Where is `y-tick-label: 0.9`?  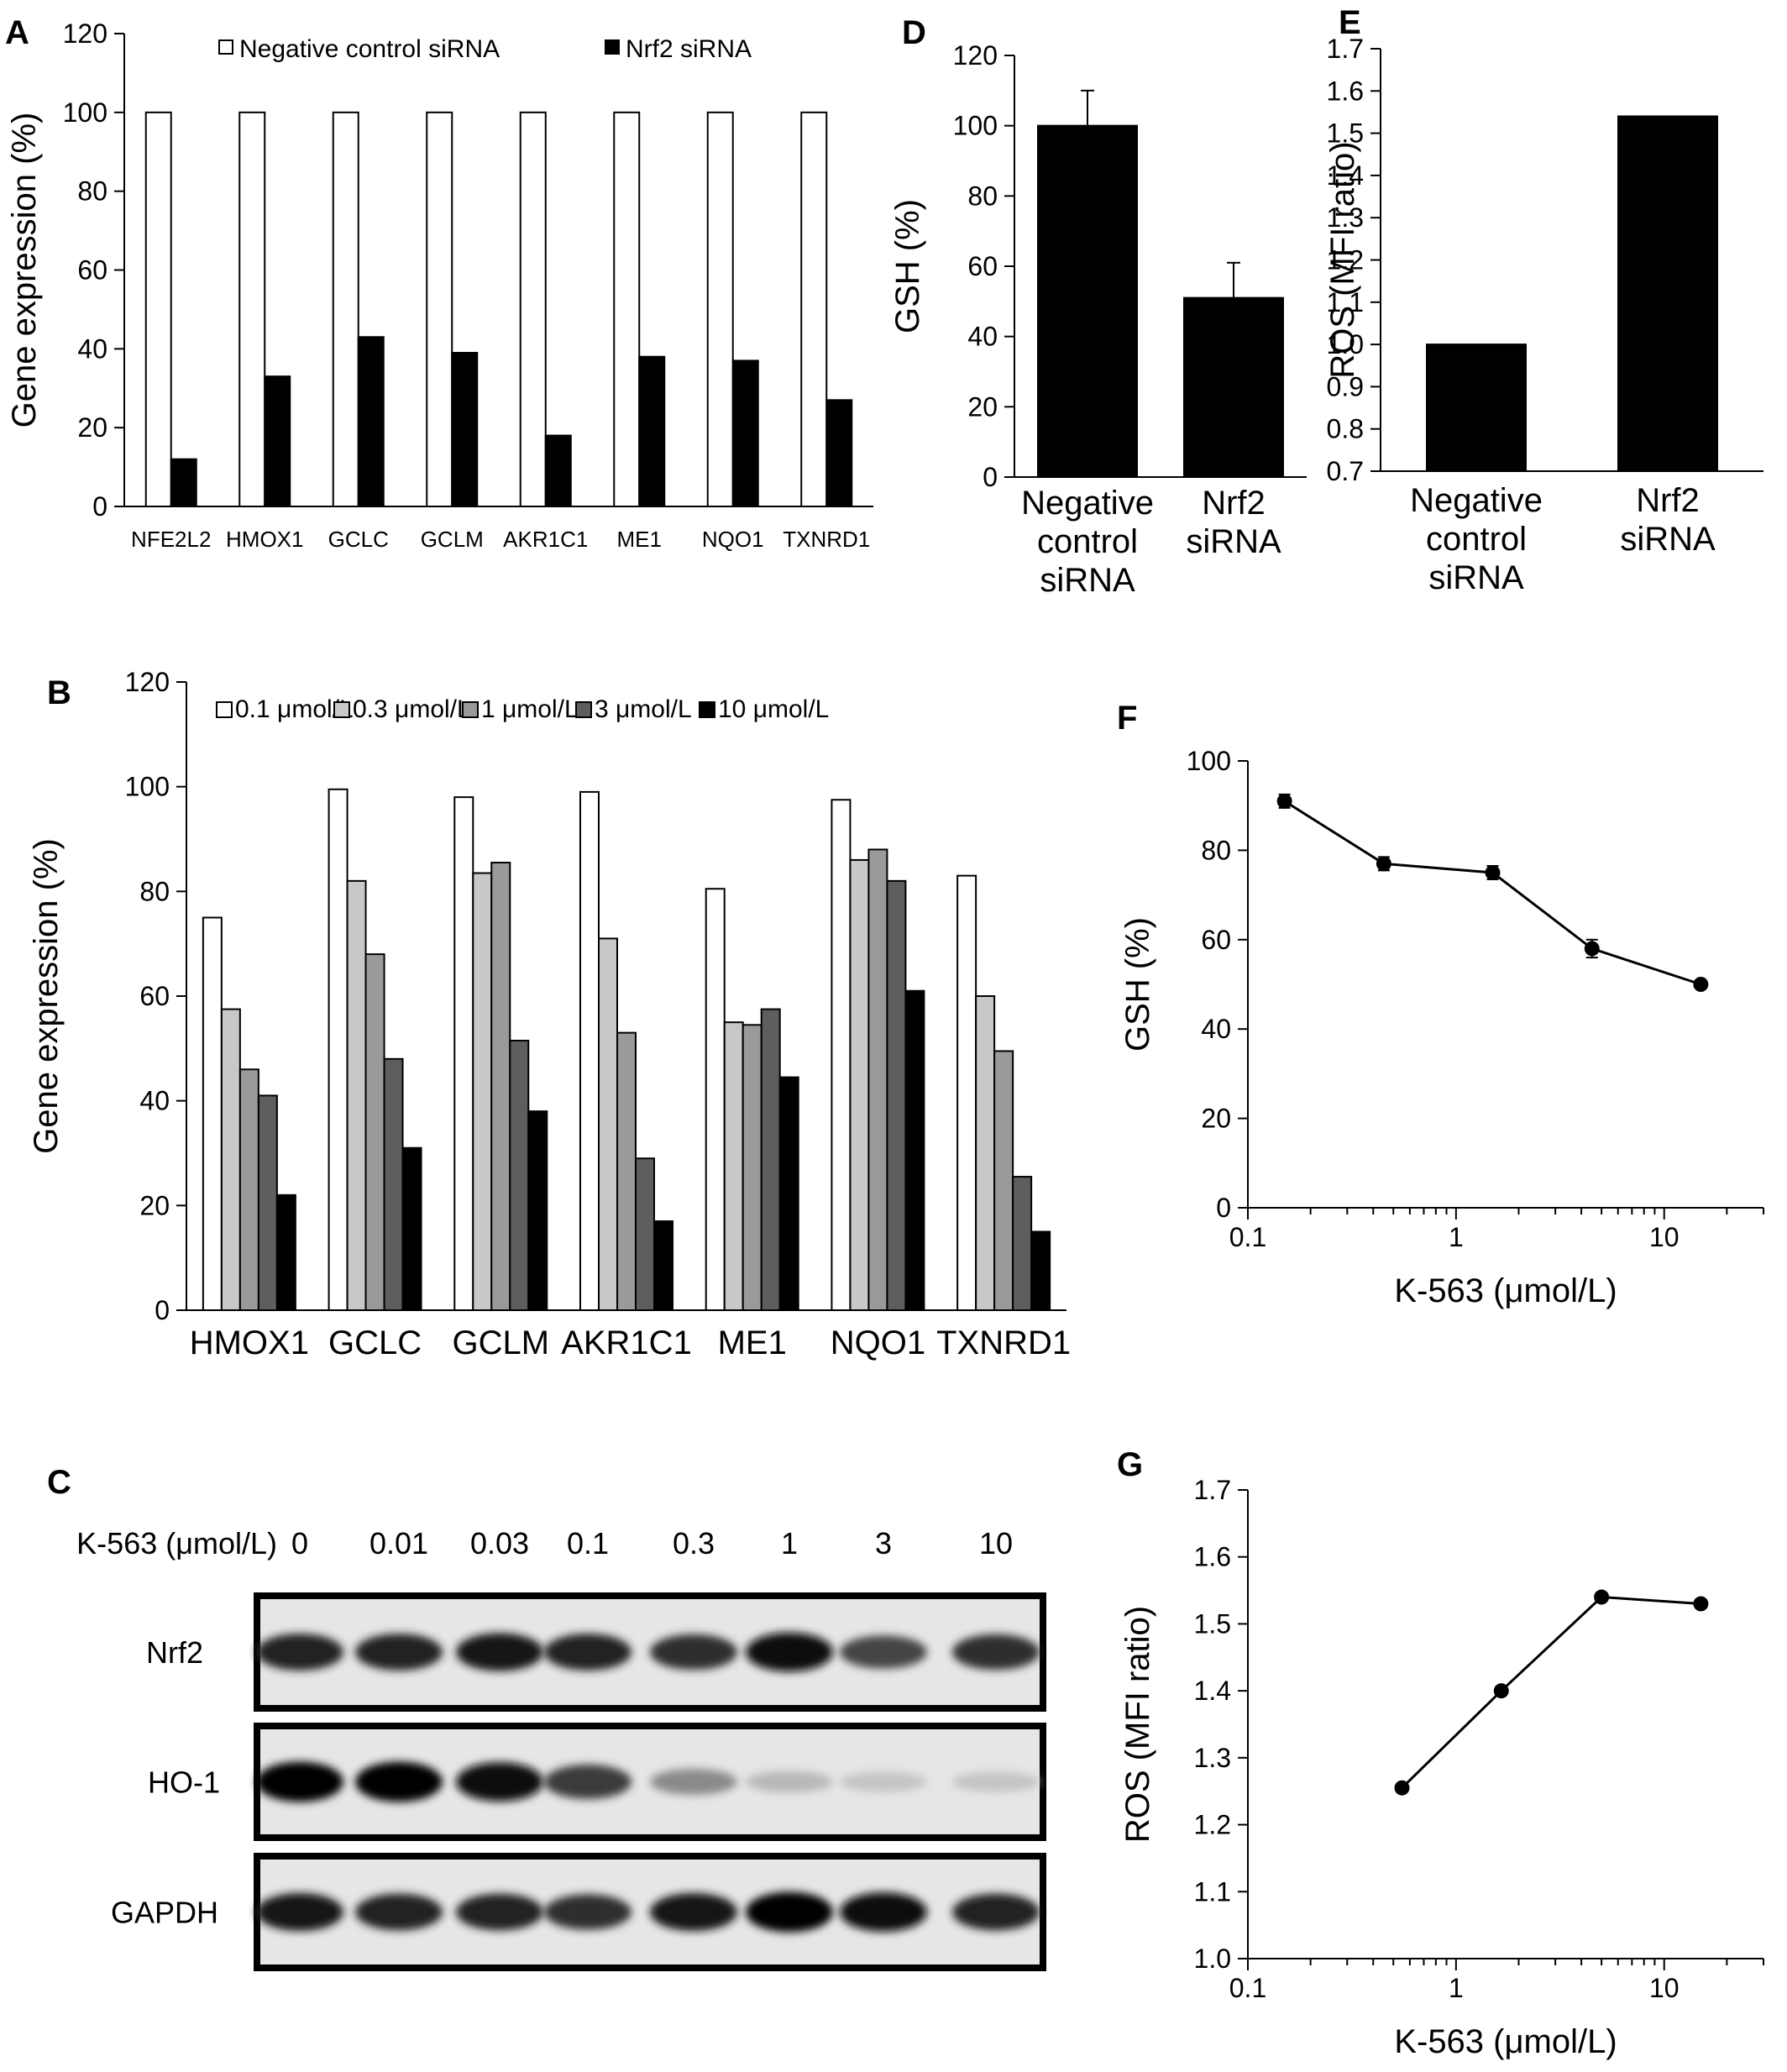
y-tick-label: 0.9 is located at coordinates (1345, 386).